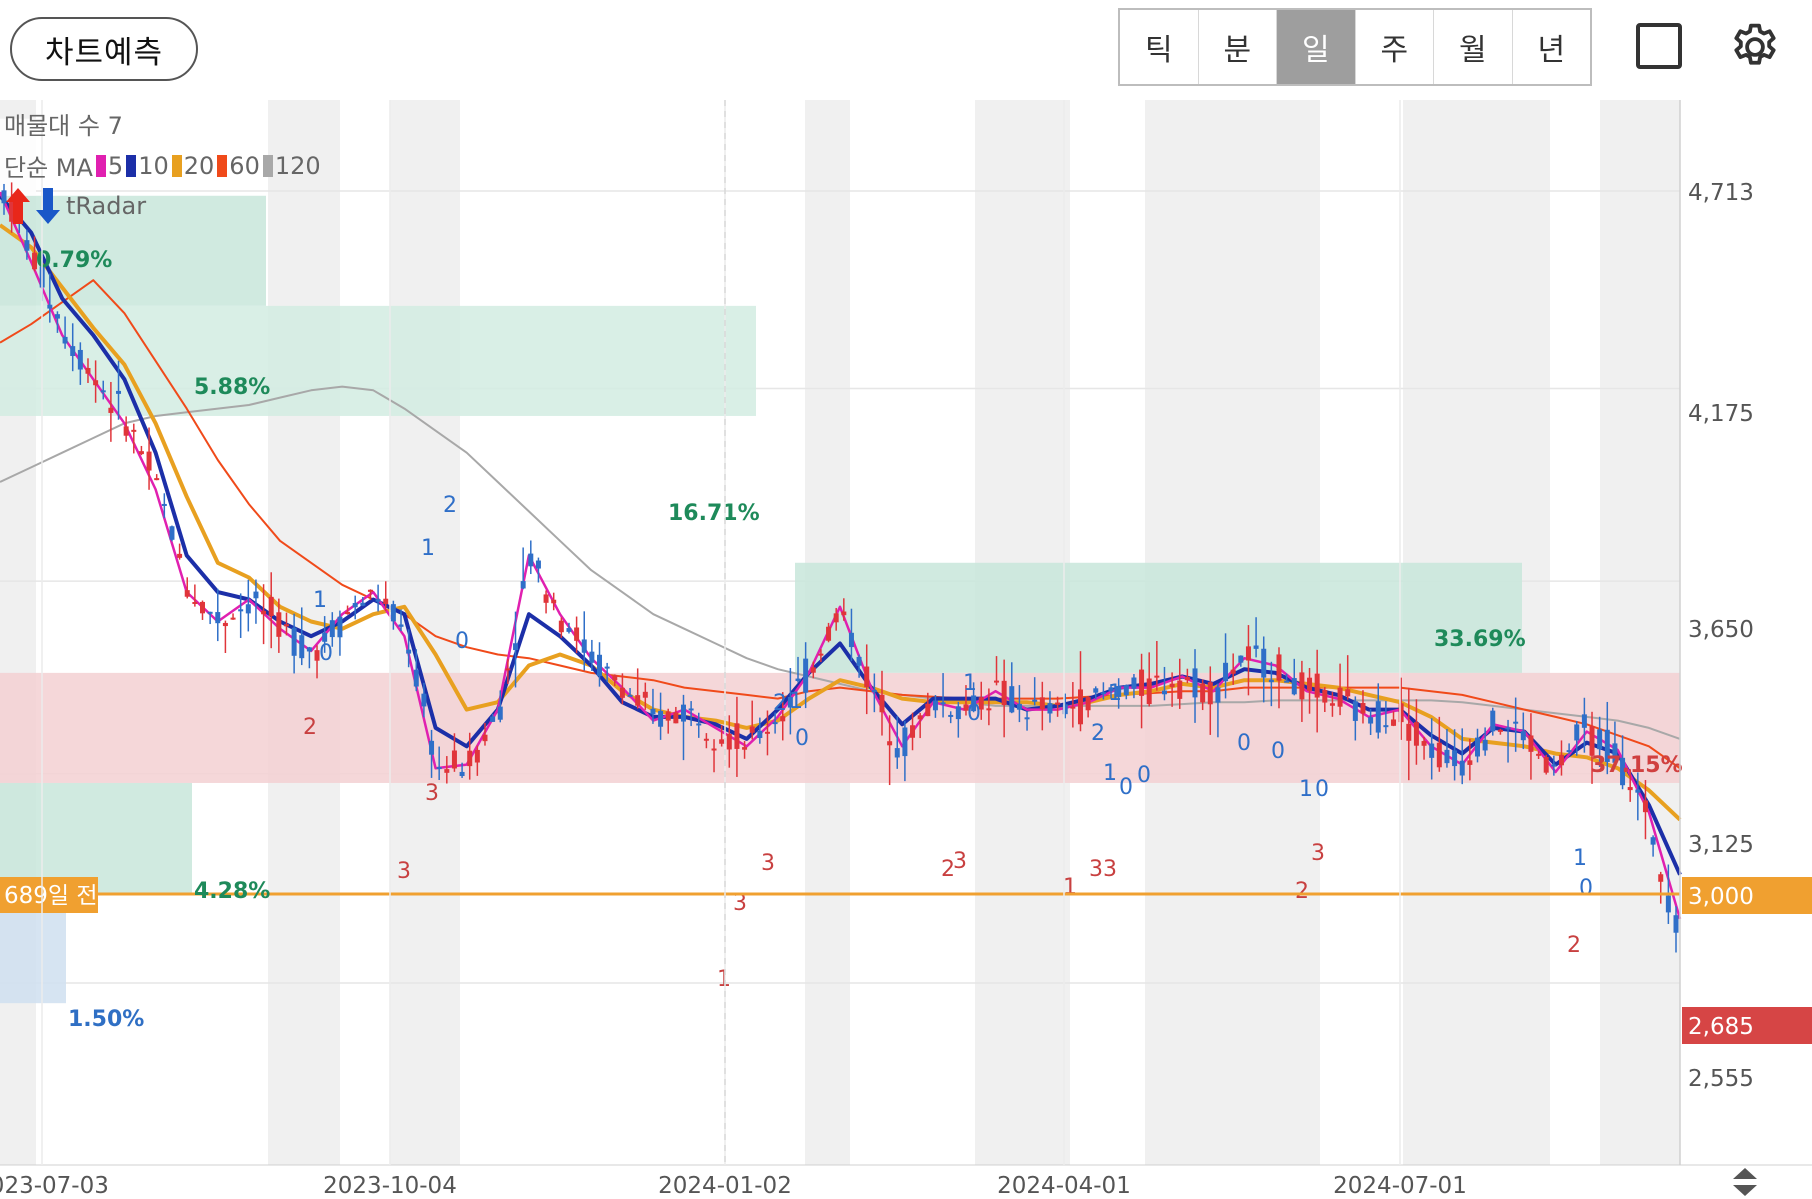  I want to click on period-month-tab: 월, so click(1473, 47).